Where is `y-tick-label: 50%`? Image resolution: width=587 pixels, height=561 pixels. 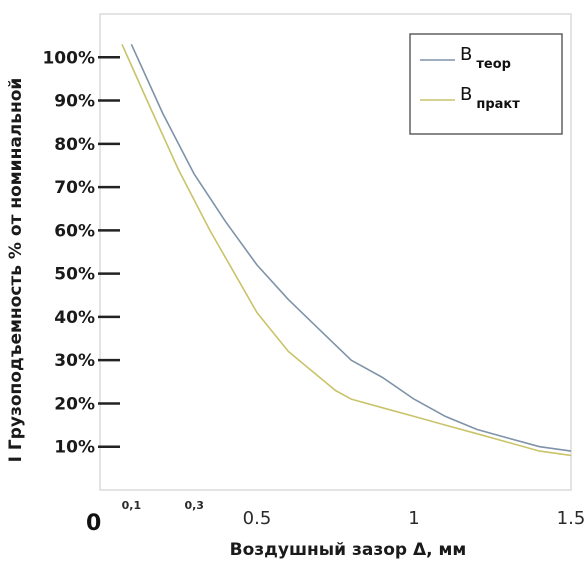 y-tick-label: 50% is located at coordinates (74, 275).